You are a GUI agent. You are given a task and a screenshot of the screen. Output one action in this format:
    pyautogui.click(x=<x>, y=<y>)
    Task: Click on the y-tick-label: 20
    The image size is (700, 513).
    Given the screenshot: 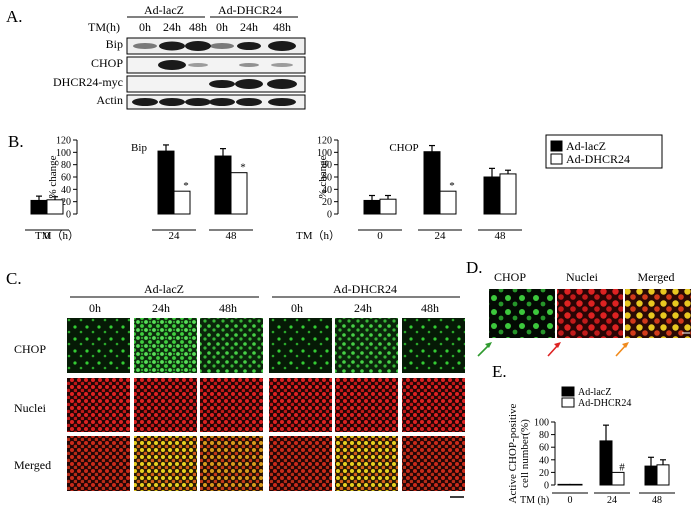 What is the action you would take?
    pyautogui.click(x=327, y=202)
    